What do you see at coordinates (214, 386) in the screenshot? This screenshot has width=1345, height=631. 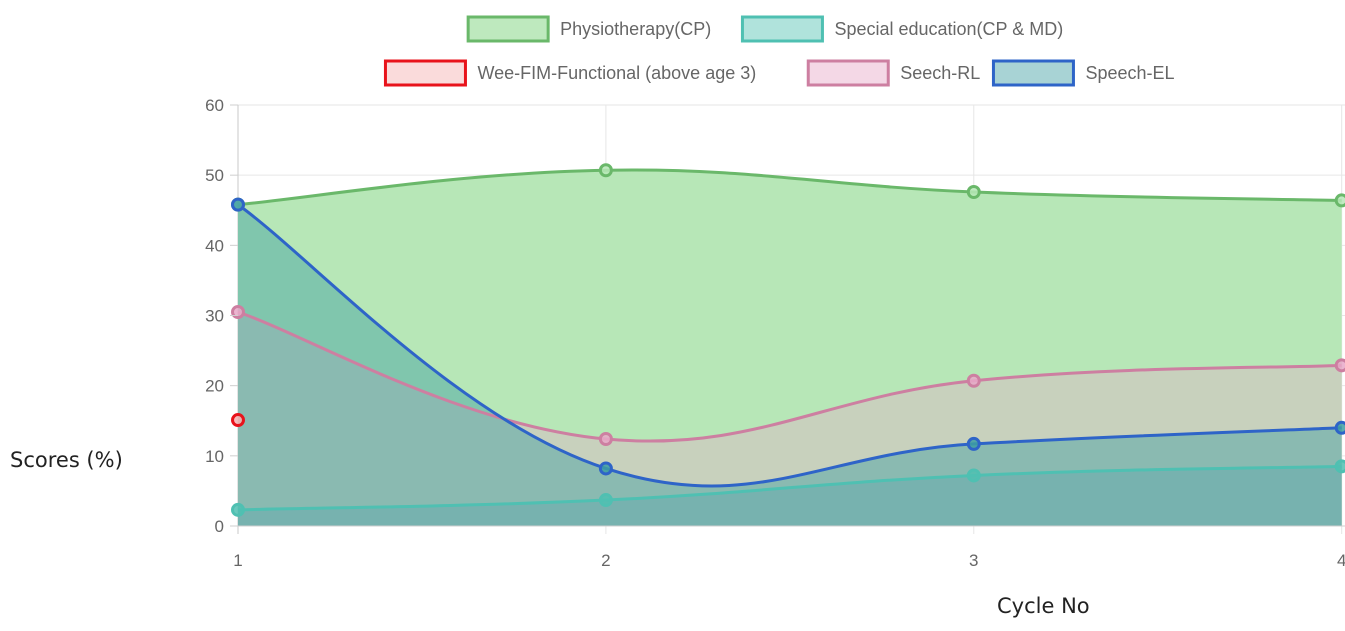 I see `y-tick-label: 20` at bounding box center [214, 386].